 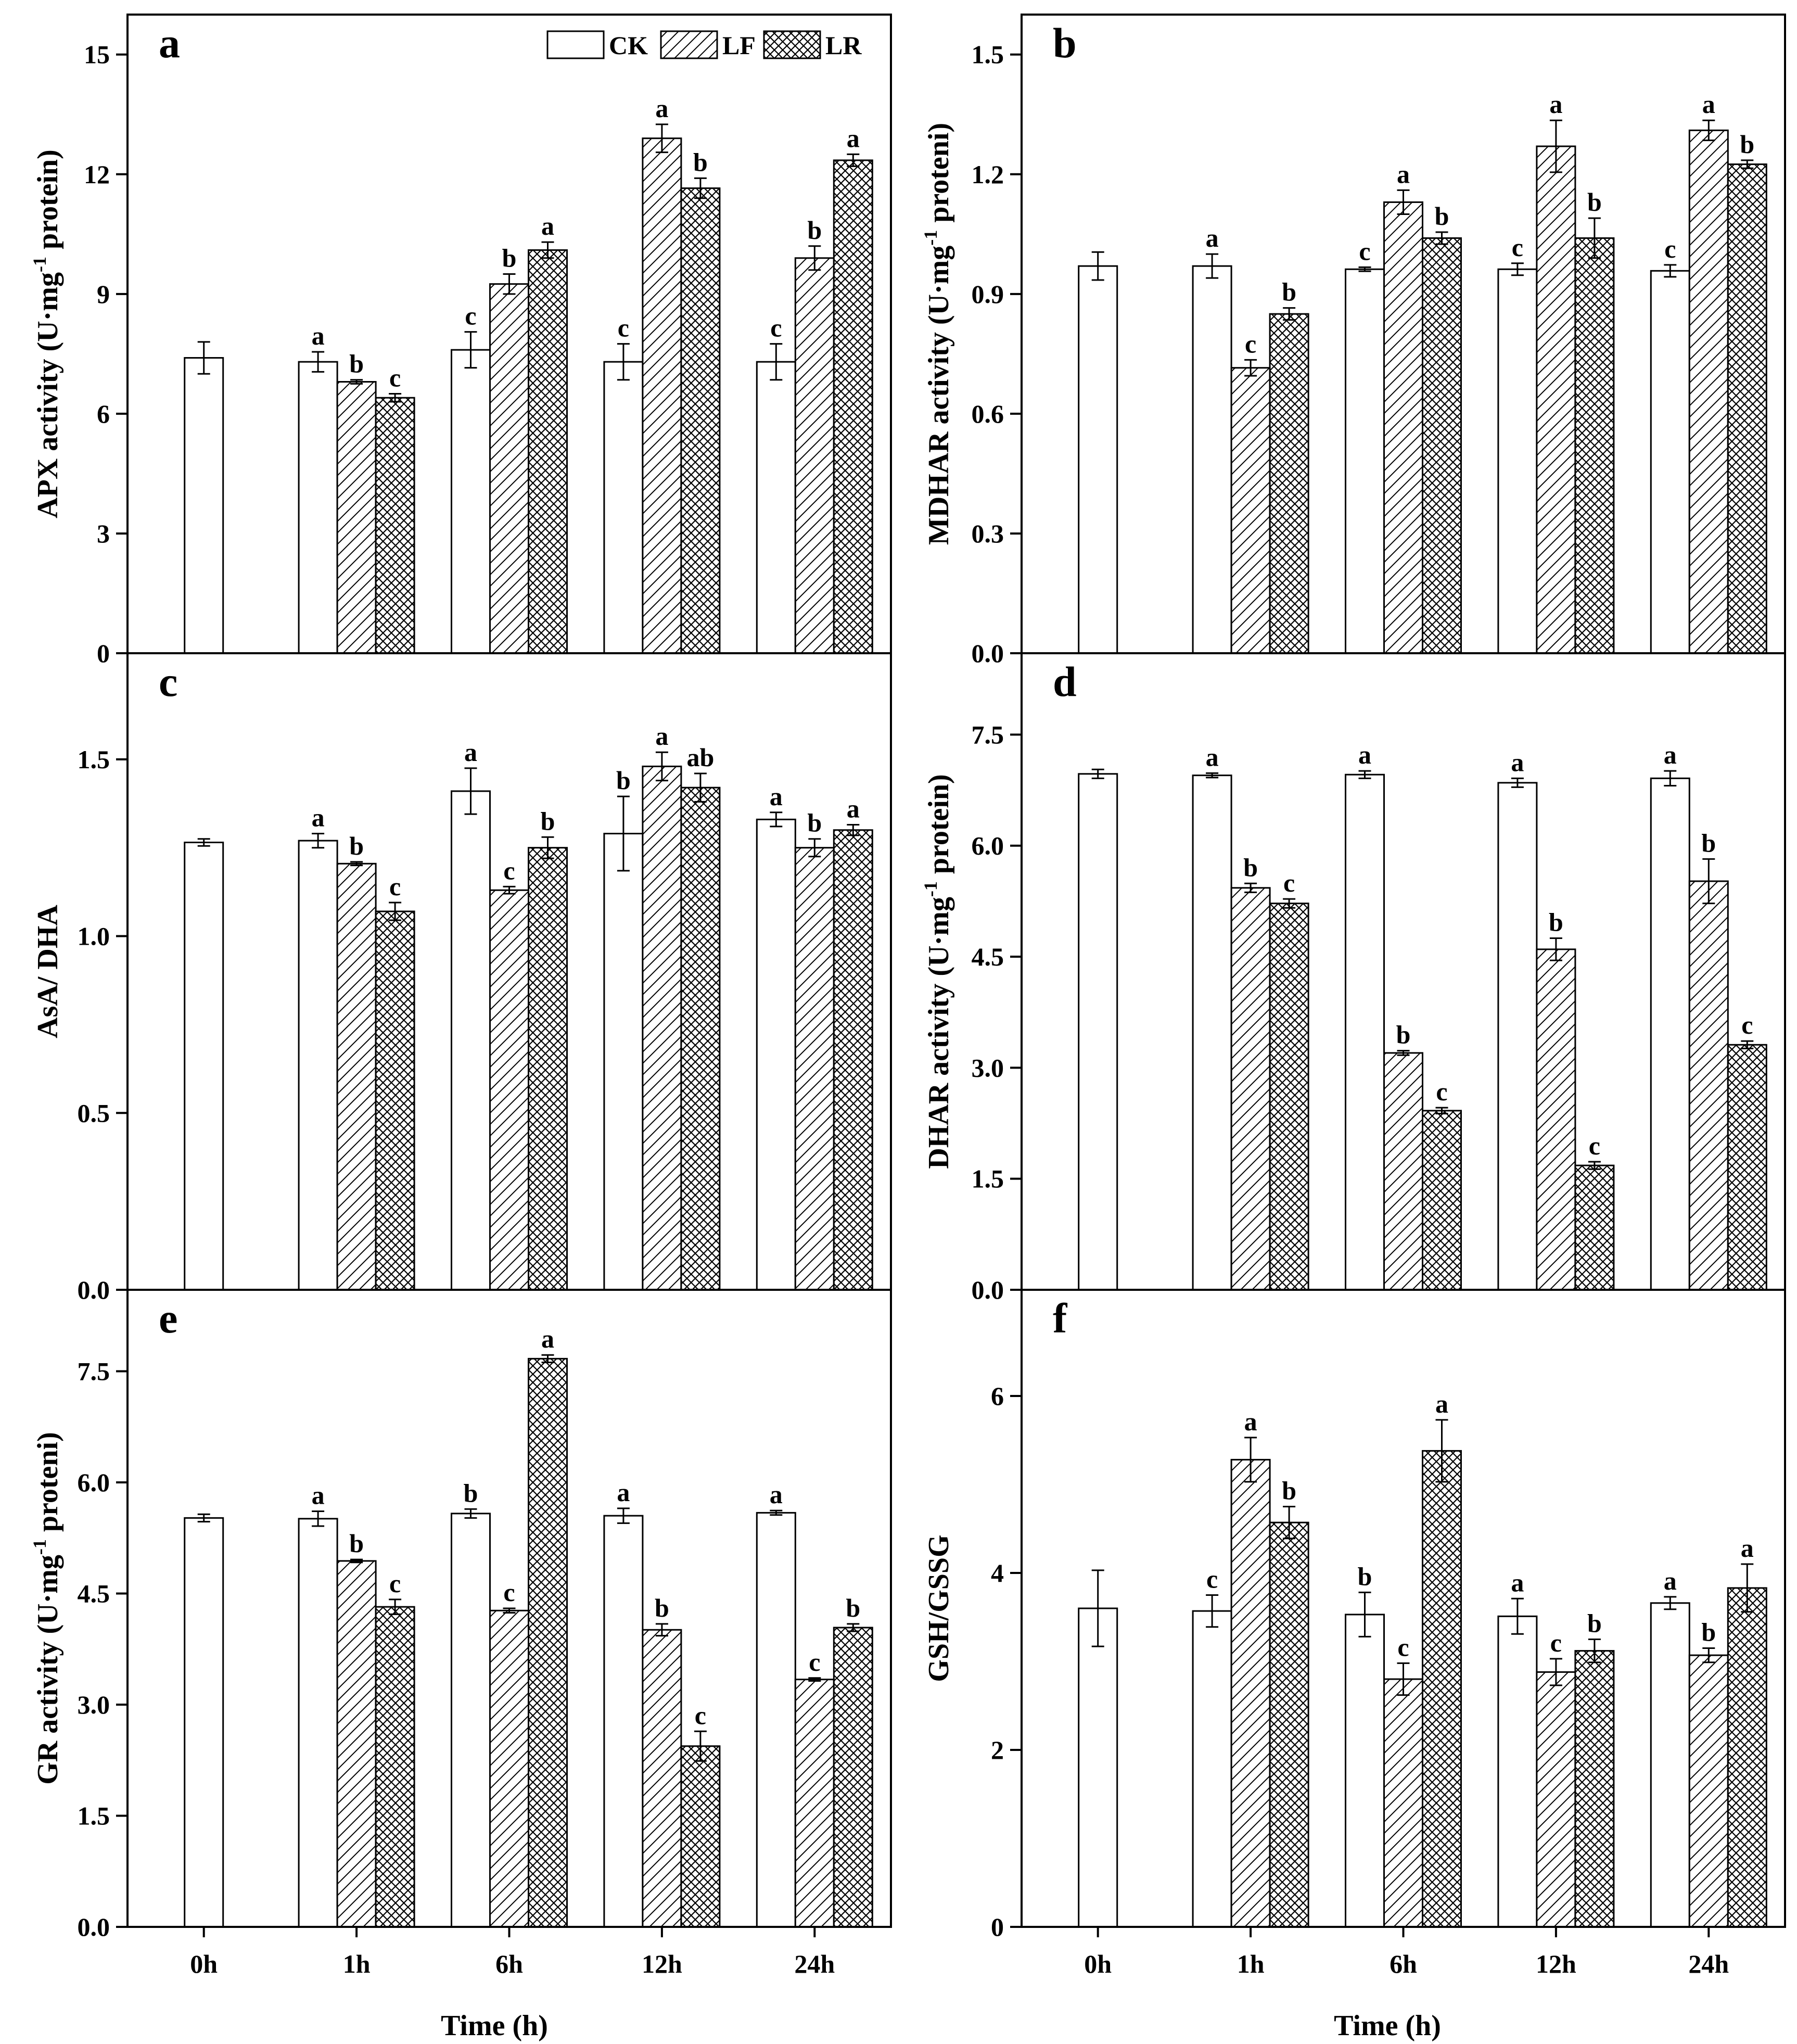 I want to click on sig-letter-b-lr-6h: b, so click(x=1442, y=216).